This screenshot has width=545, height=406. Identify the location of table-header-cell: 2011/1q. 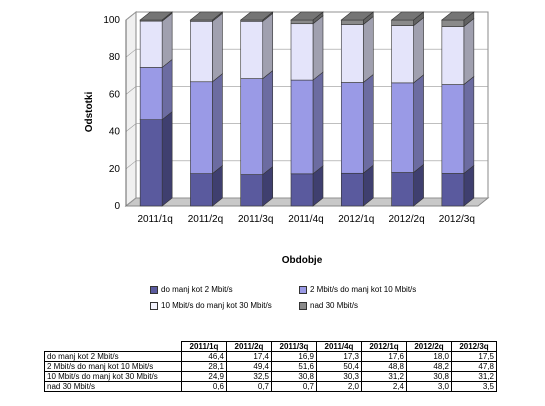
(204, 346).